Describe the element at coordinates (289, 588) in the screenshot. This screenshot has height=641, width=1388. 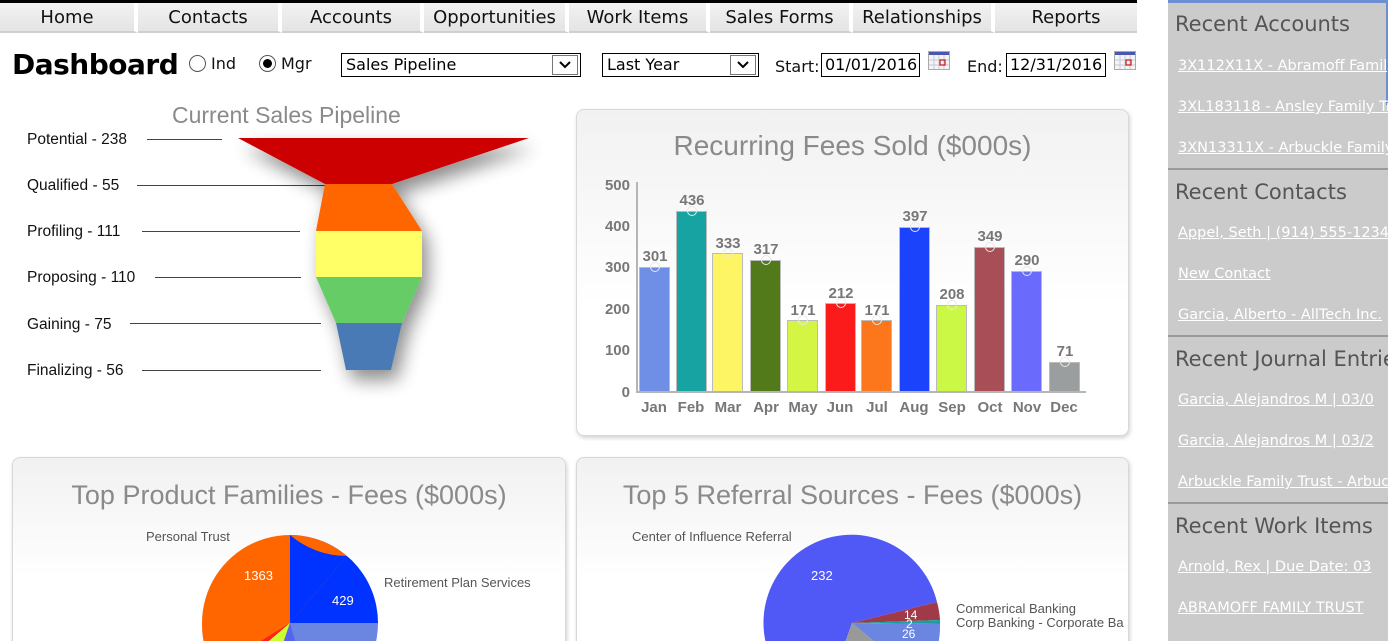
I see `product-families-pie` at that location.